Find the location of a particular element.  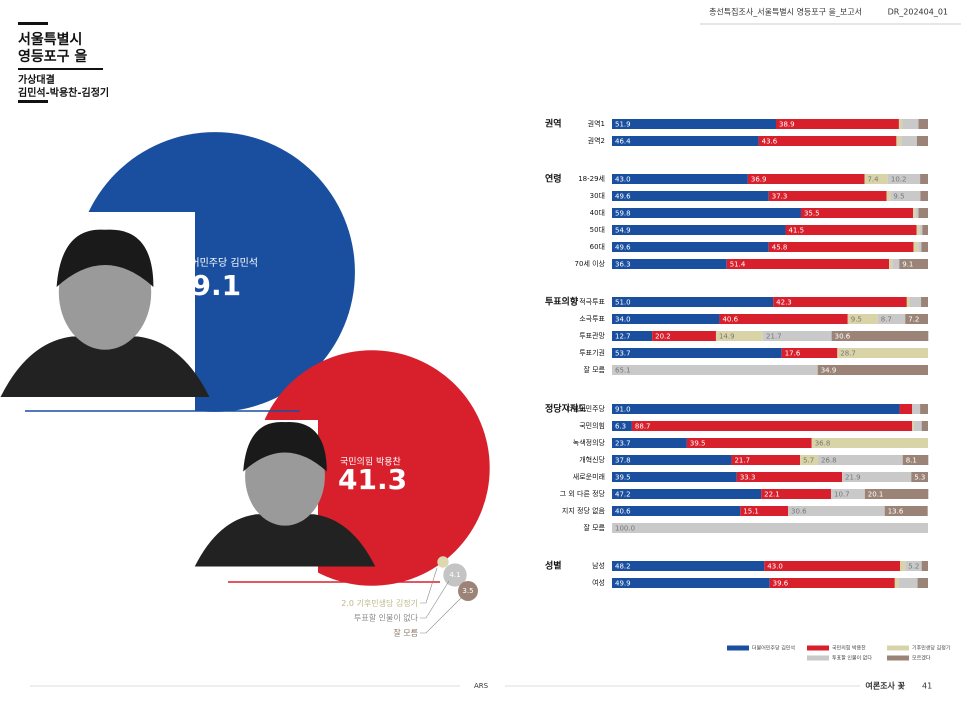

value-label: 5.3 is located at coordinates (919, 478).